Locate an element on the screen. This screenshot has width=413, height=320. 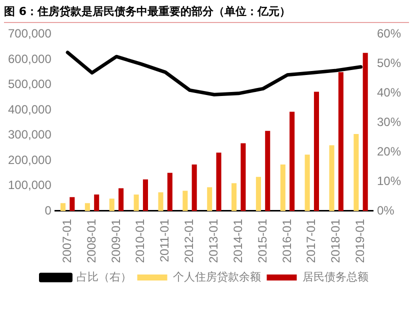
y-tick-label: 300,000 is located at coordinates (30, 135).